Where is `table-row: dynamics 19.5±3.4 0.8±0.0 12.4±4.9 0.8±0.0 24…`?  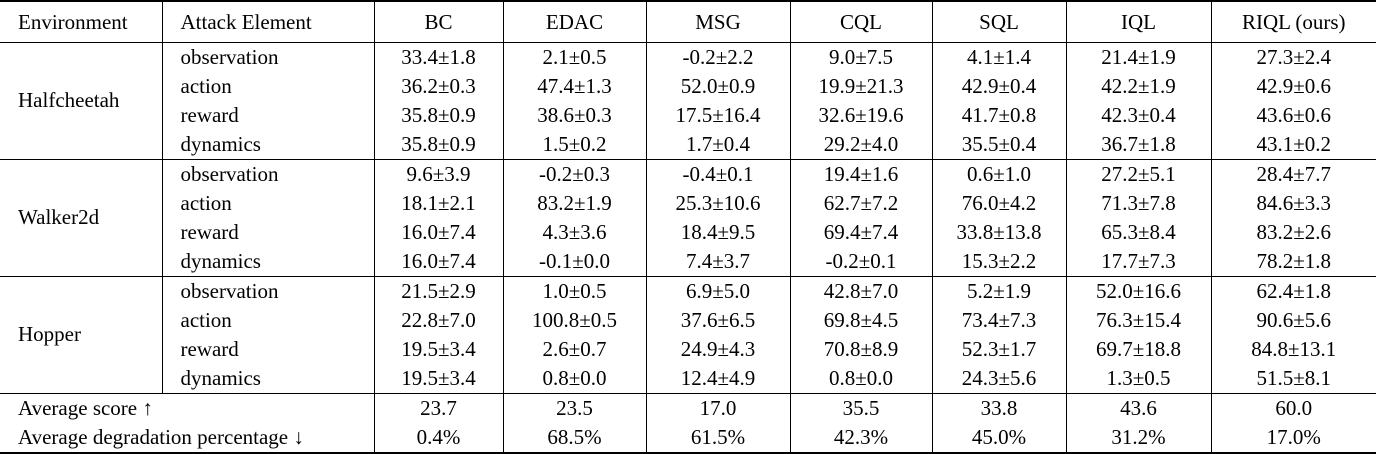 table-row: dynamics 19.5±3.4 0.8±0.0 12.4±4.9 0.8±0.0 24… is located at coordinates (688, 378).